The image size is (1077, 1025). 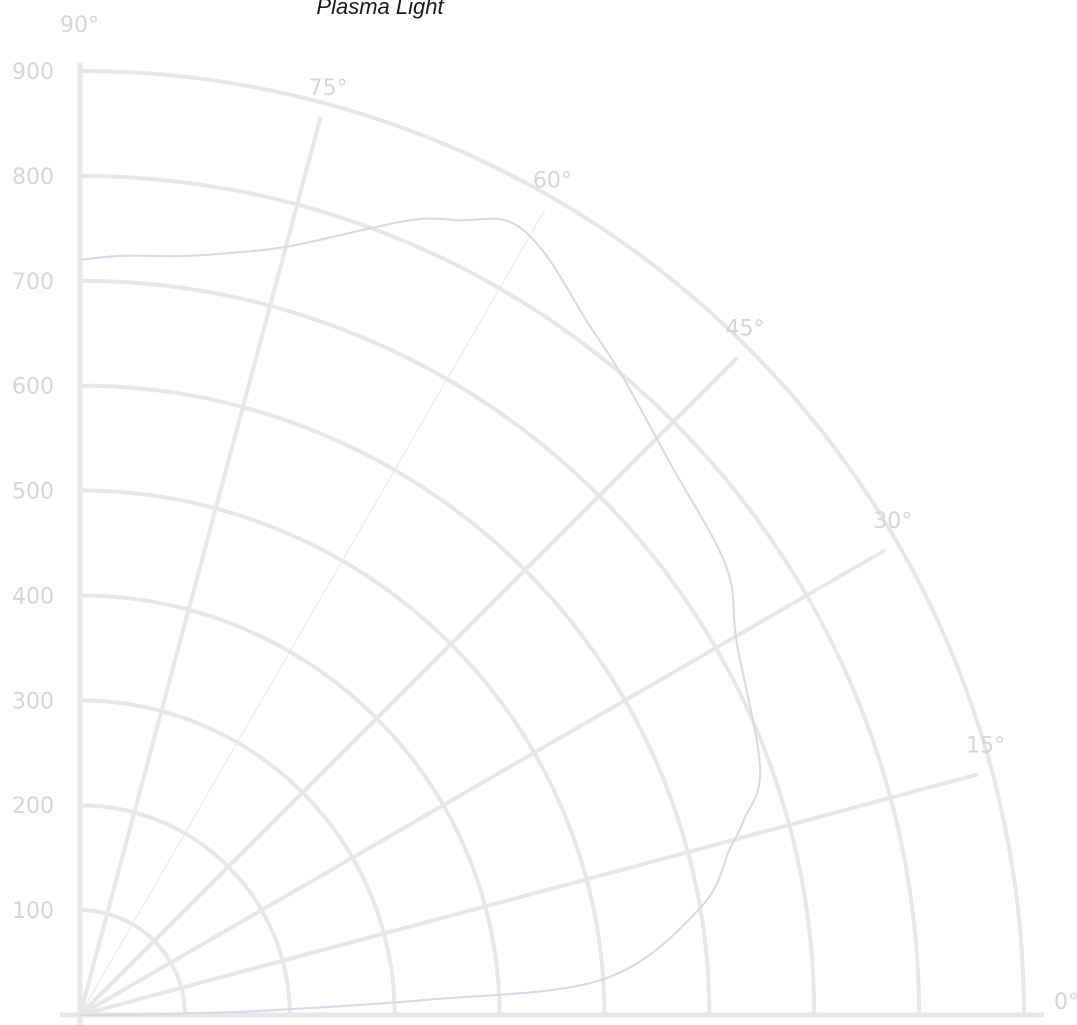 I want to click on radial-tick-label: 500, so click(x=33, y=492).